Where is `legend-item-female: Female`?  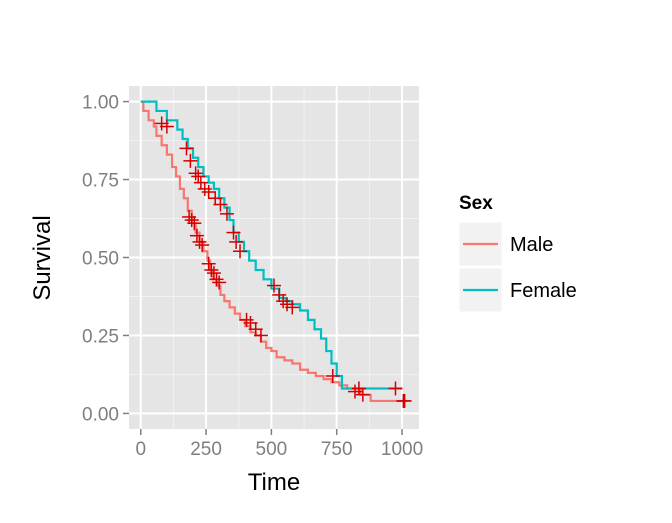 legend-item-female: Female is located at coordinates (517, 290).